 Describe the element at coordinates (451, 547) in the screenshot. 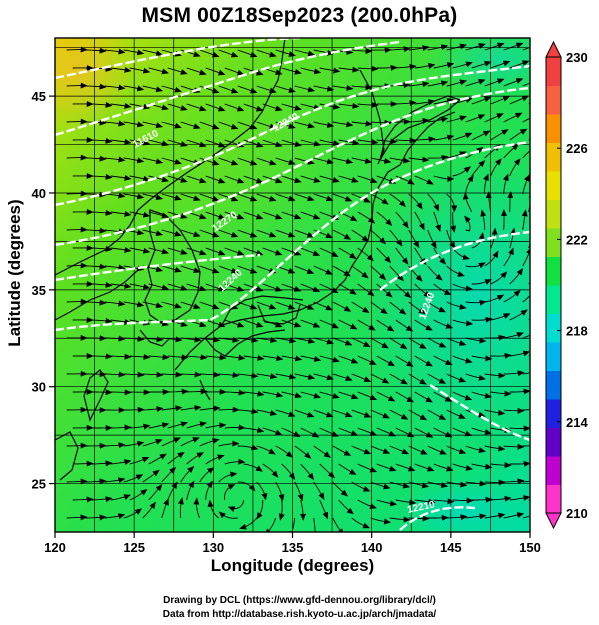

I see `x-tick-label: 145` at that location.